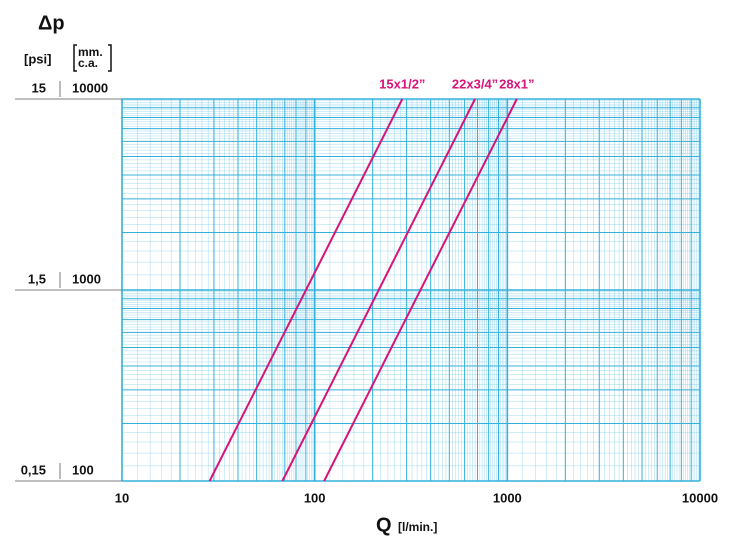  Describe the element at coordinates (384, 525) in the screenshot. I see `x-title: Q` at that location.